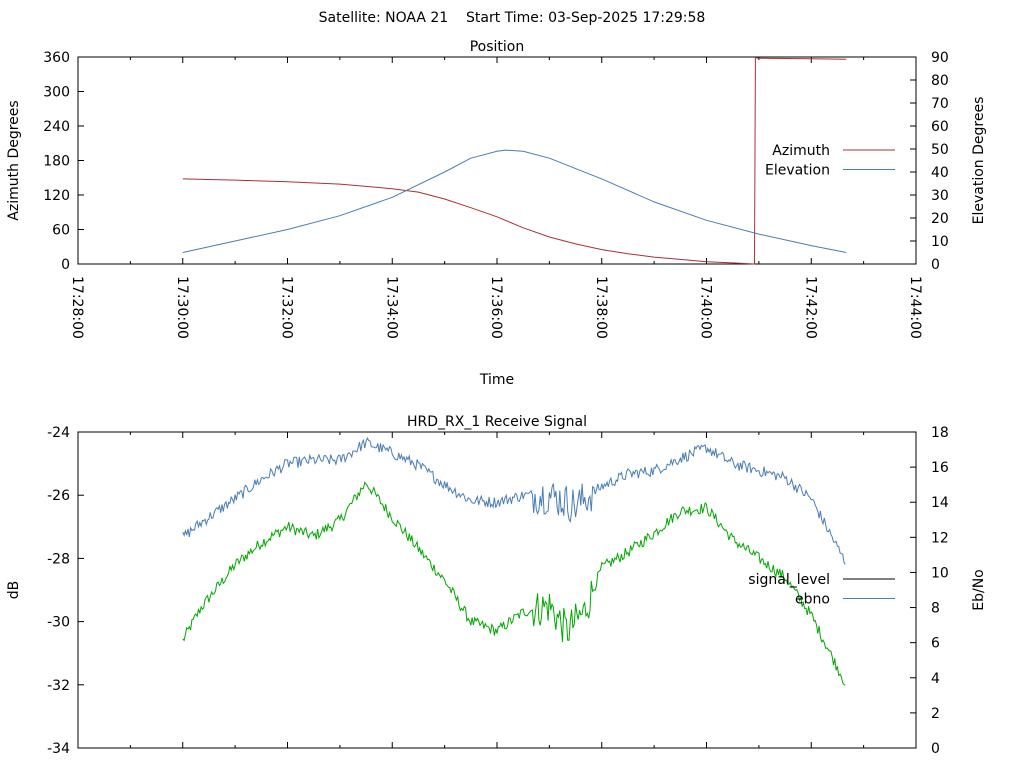  I want to click on y2-axis-label: Eb/No, so click(979, 590).